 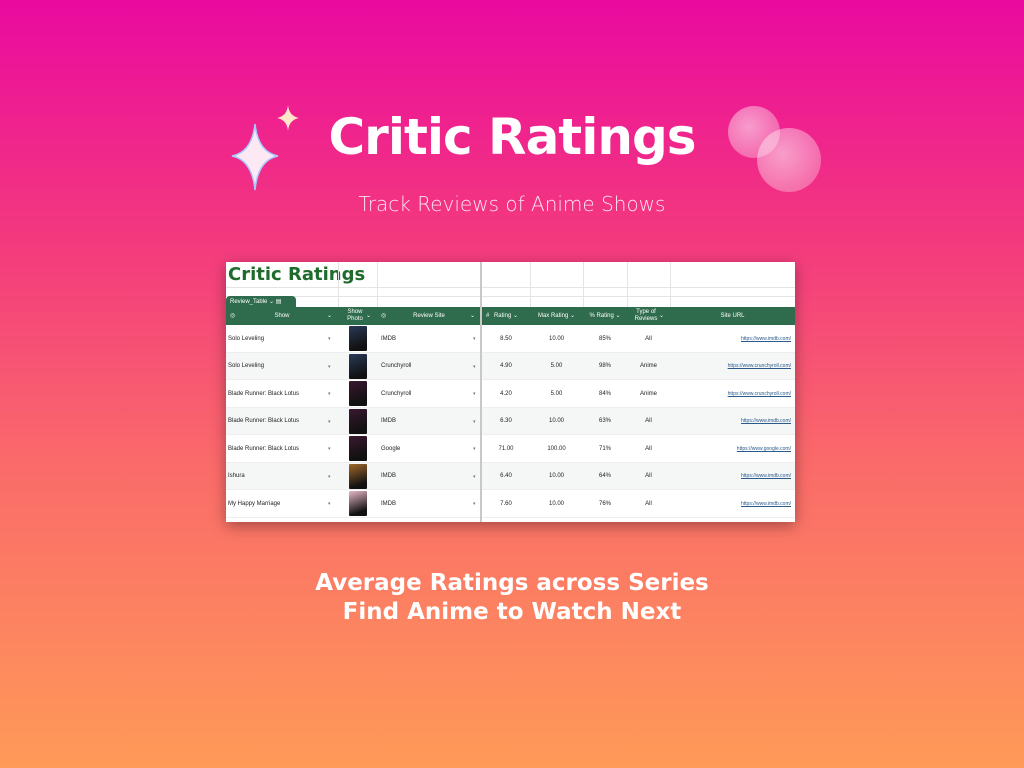 What do you see at coordinates (506, 338) in the screenshot?
I see `rating-cell: 8.50` at bounding box center [506, 338].